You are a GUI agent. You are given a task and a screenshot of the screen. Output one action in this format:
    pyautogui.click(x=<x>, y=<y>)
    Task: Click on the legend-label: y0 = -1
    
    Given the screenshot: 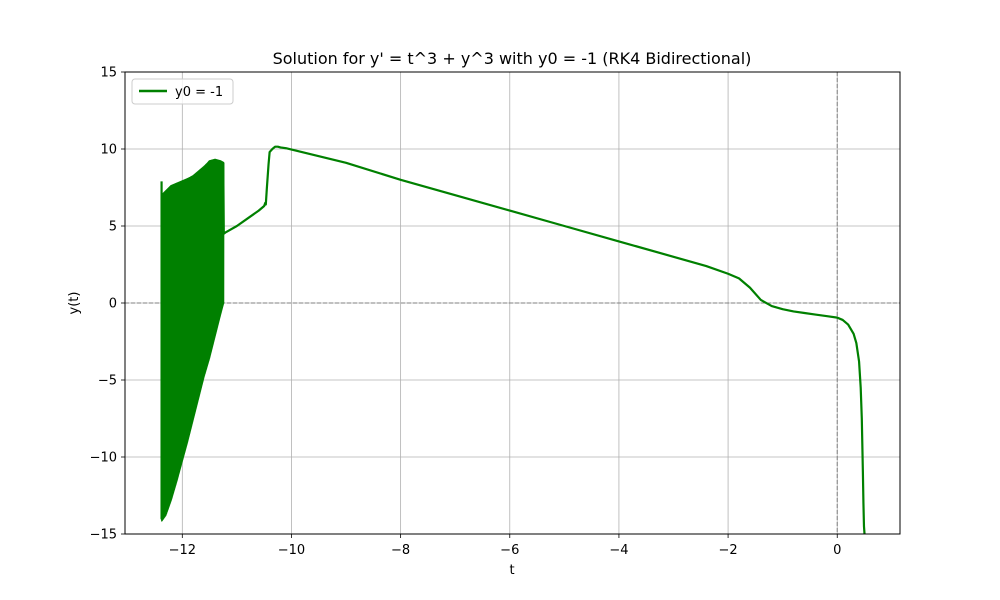 What is the action you would take?
    pyautogui.click(x=199, y=92)
    